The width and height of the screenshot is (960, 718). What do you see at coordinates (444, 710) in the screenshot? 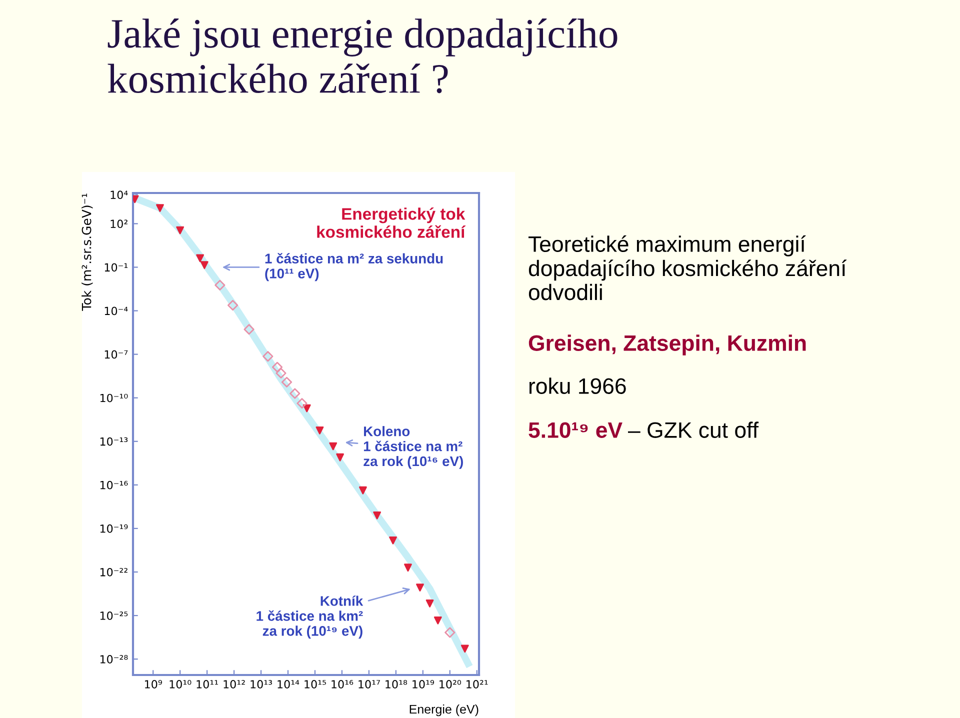
I see `x-axis-title: Energie (eV)` at bounding box center [444, 710].